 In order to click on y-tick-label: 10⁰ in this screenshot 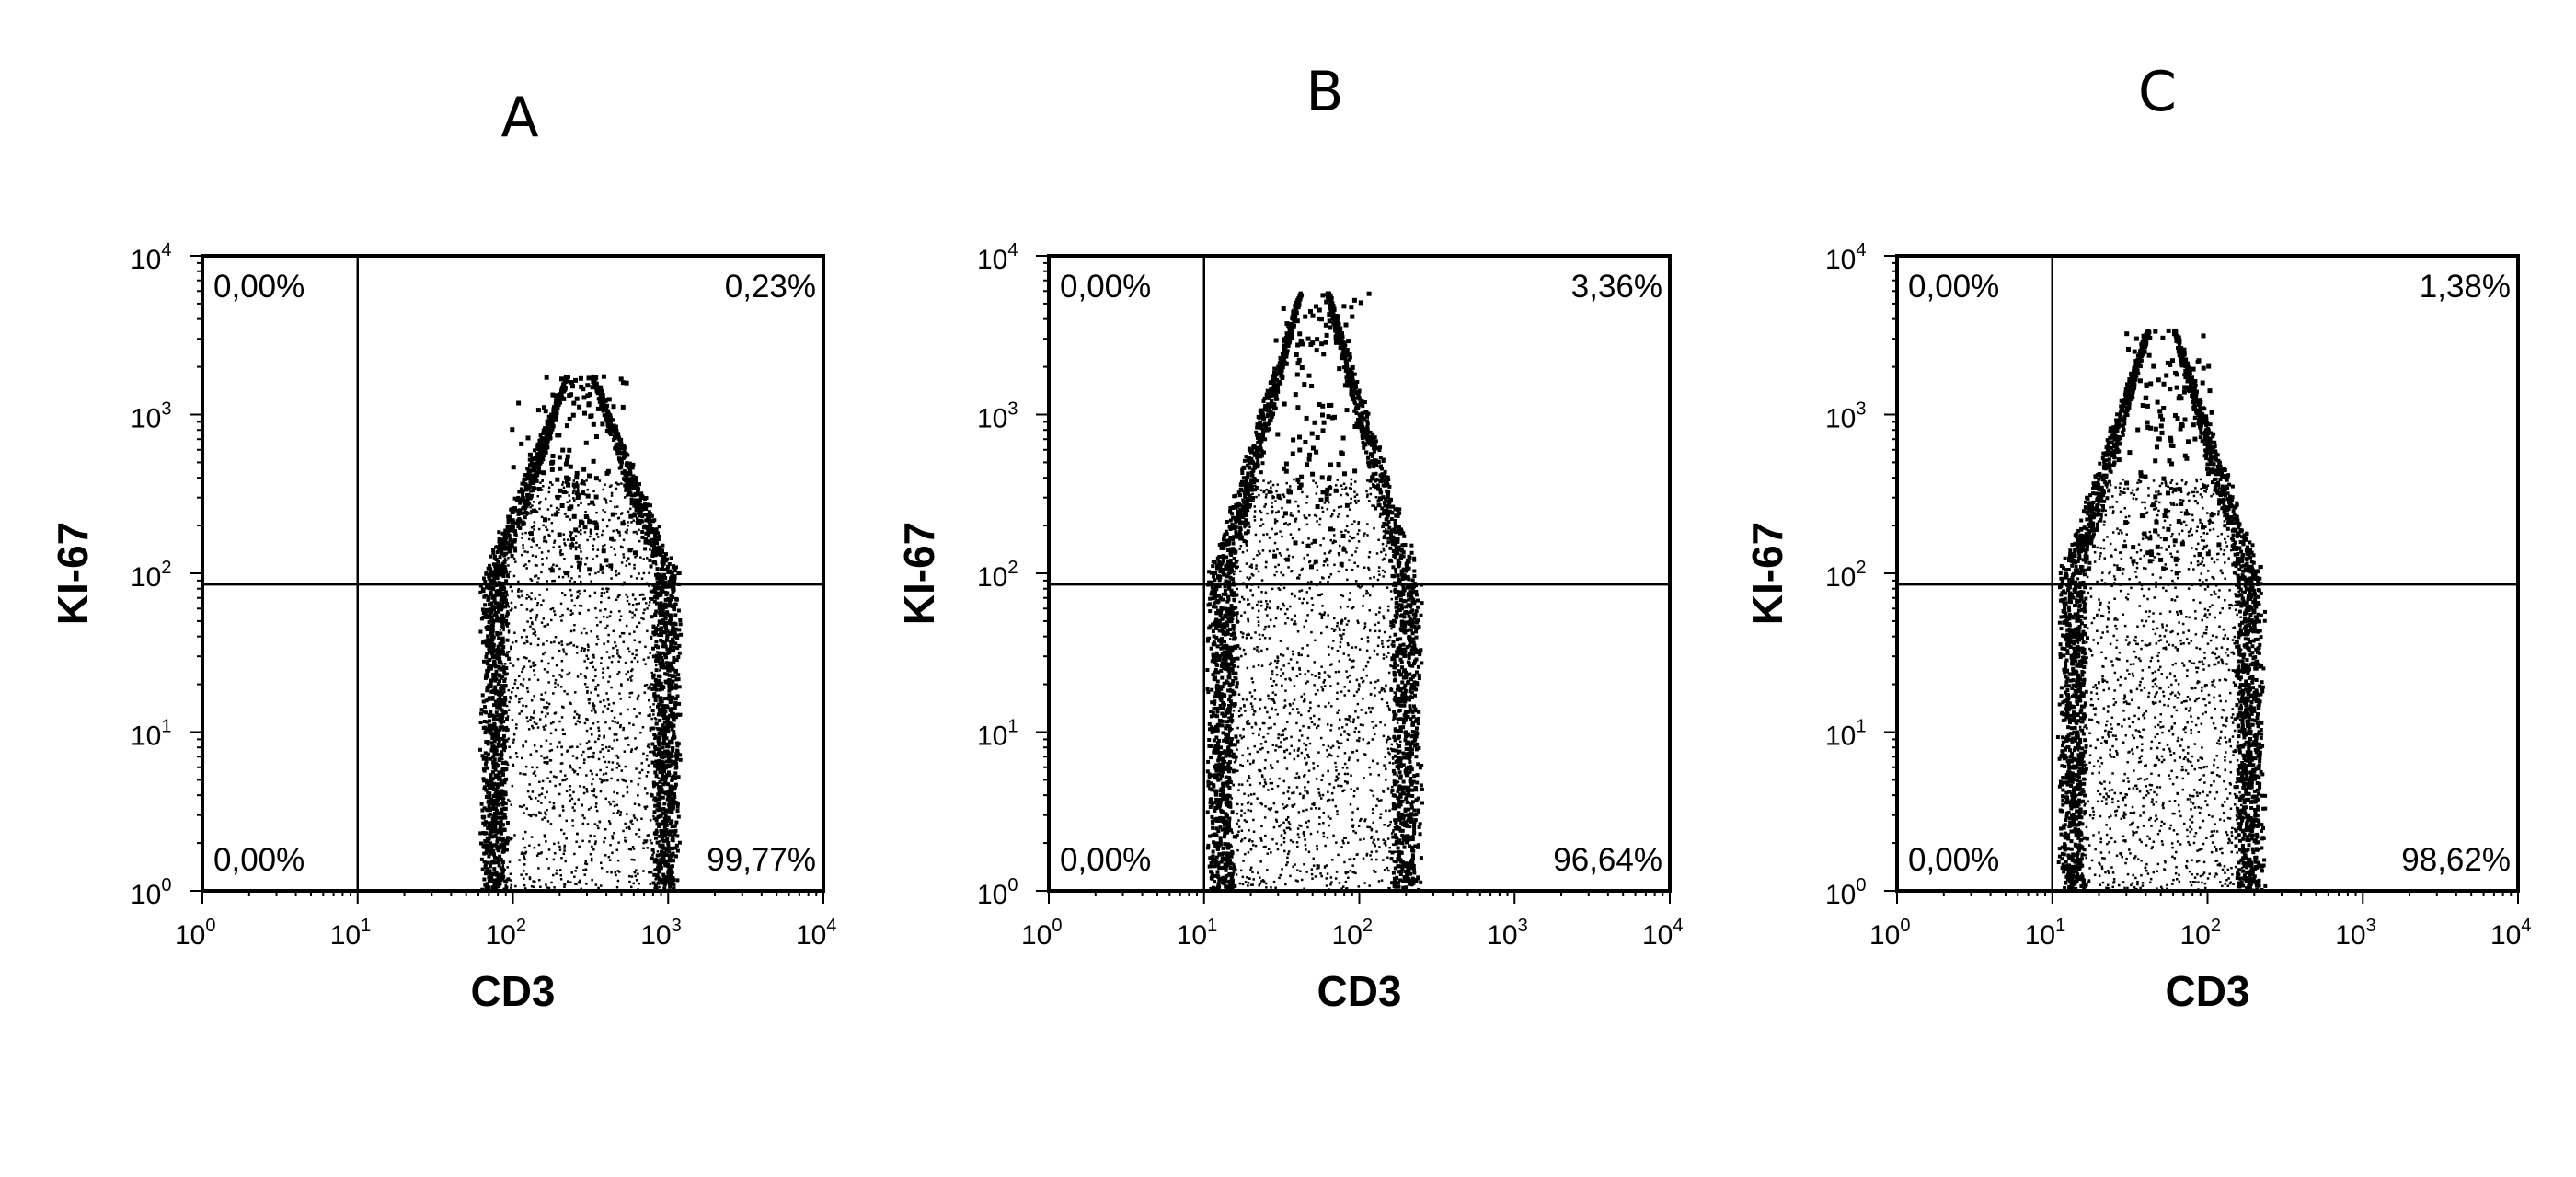, I will do `click(151, 892)`.